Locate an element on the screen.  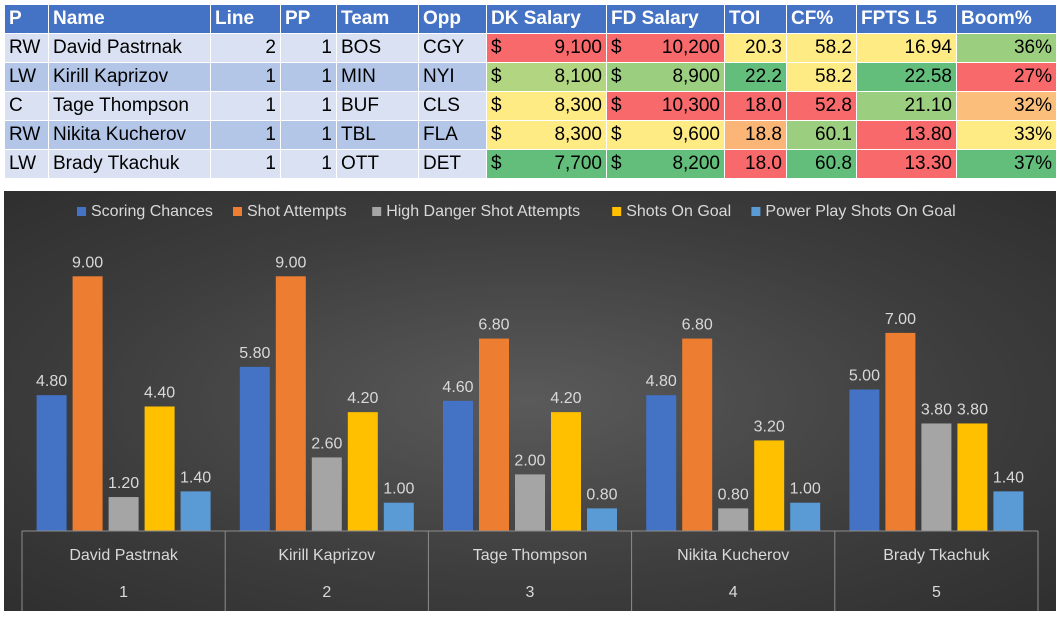
cell-fd: $8,900 is located at coordinates (665, 77).